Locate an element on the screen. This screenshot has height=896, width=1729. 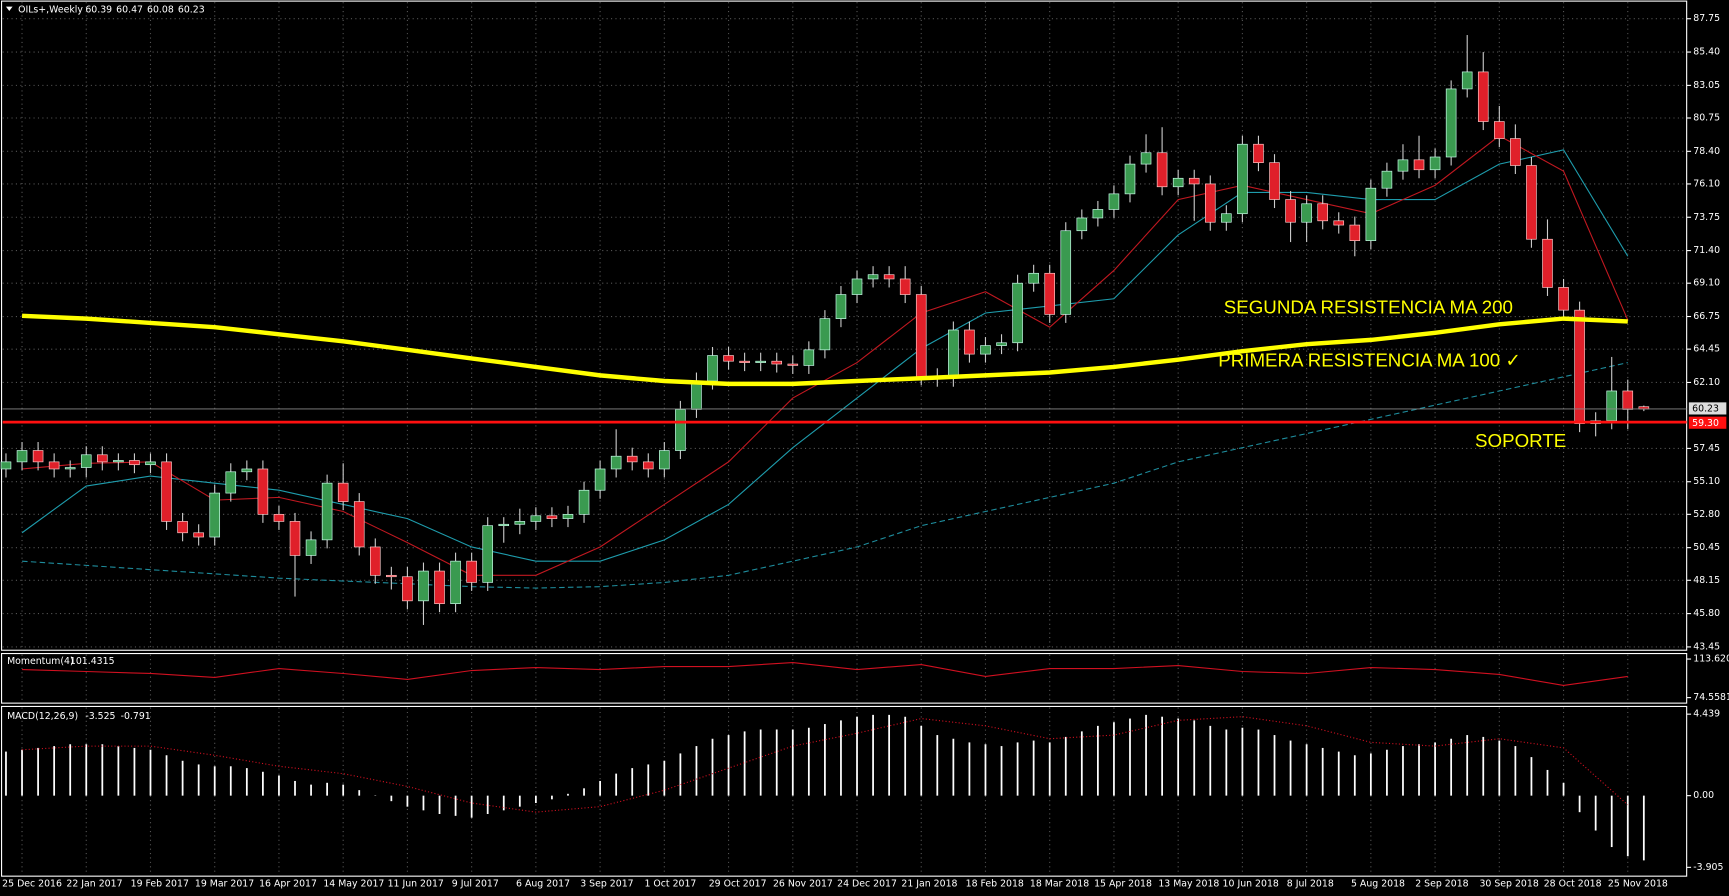
y-tick-label: 66.75 is located at coordinates (1706, 316).